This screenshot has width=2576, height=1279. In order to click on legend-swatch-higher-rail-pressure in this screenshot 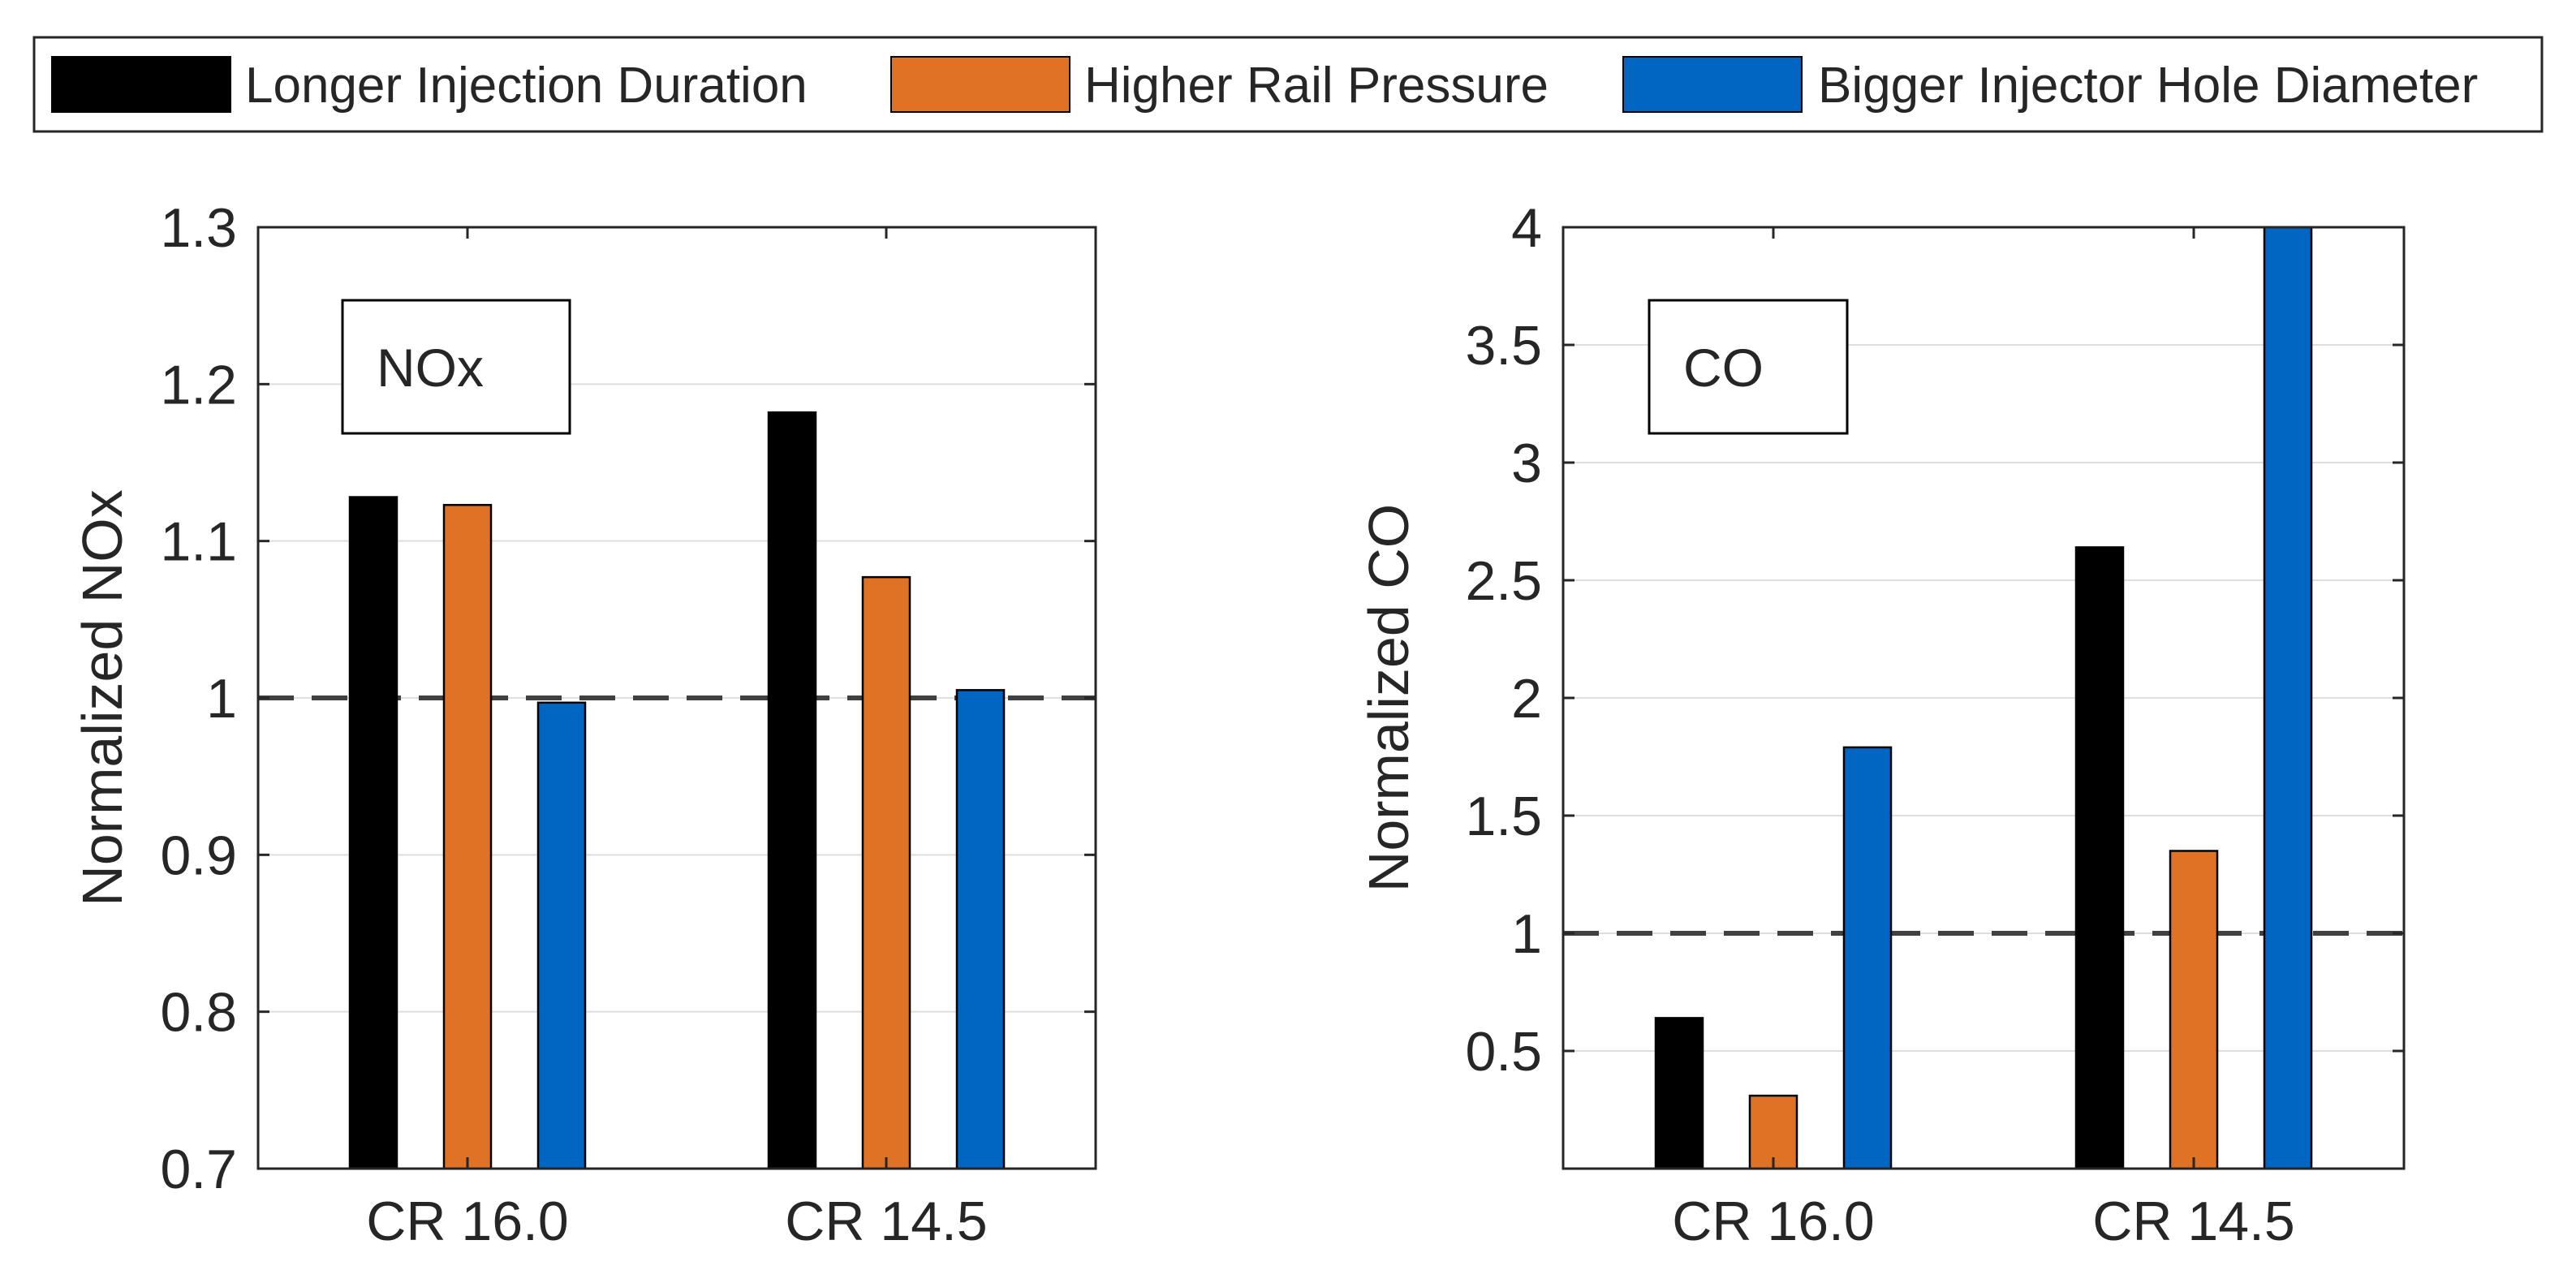, I will do `click(980, 84)`.